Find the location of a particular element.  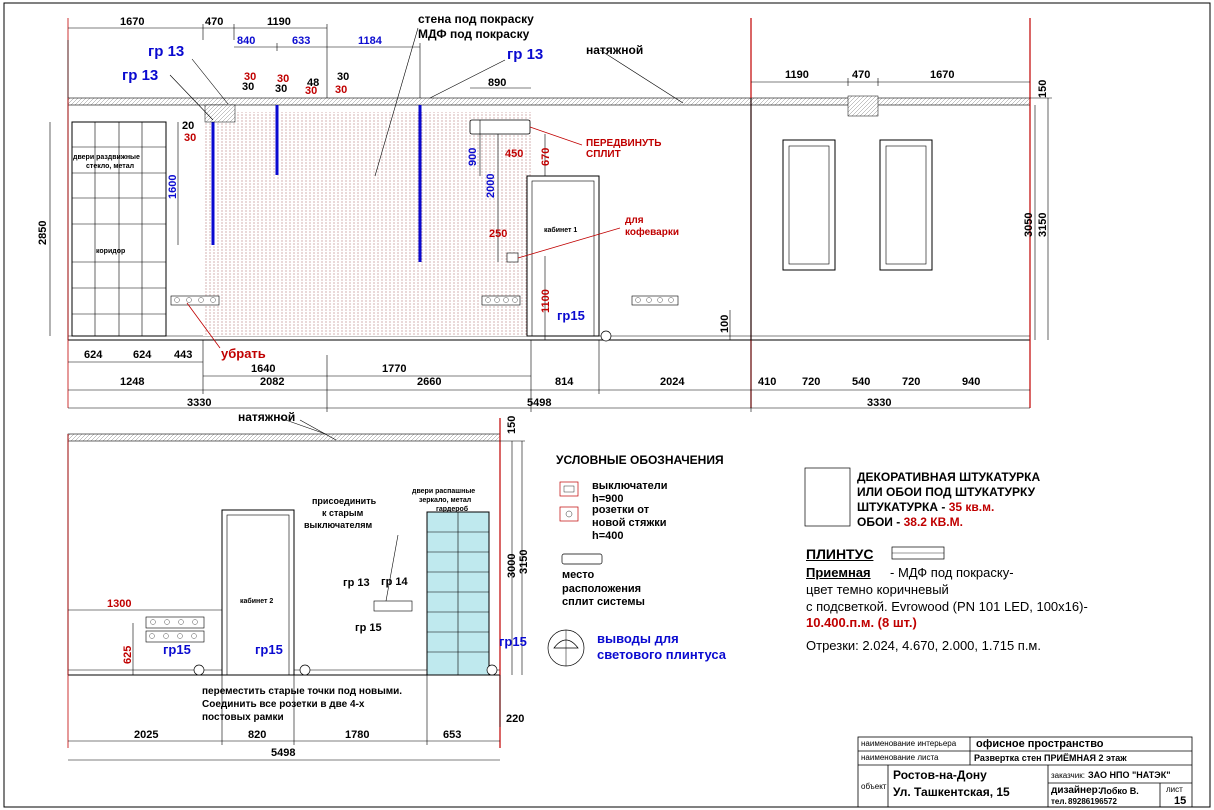

plinth-title: ПЛИНТУС is located at coordinates (840, 554).